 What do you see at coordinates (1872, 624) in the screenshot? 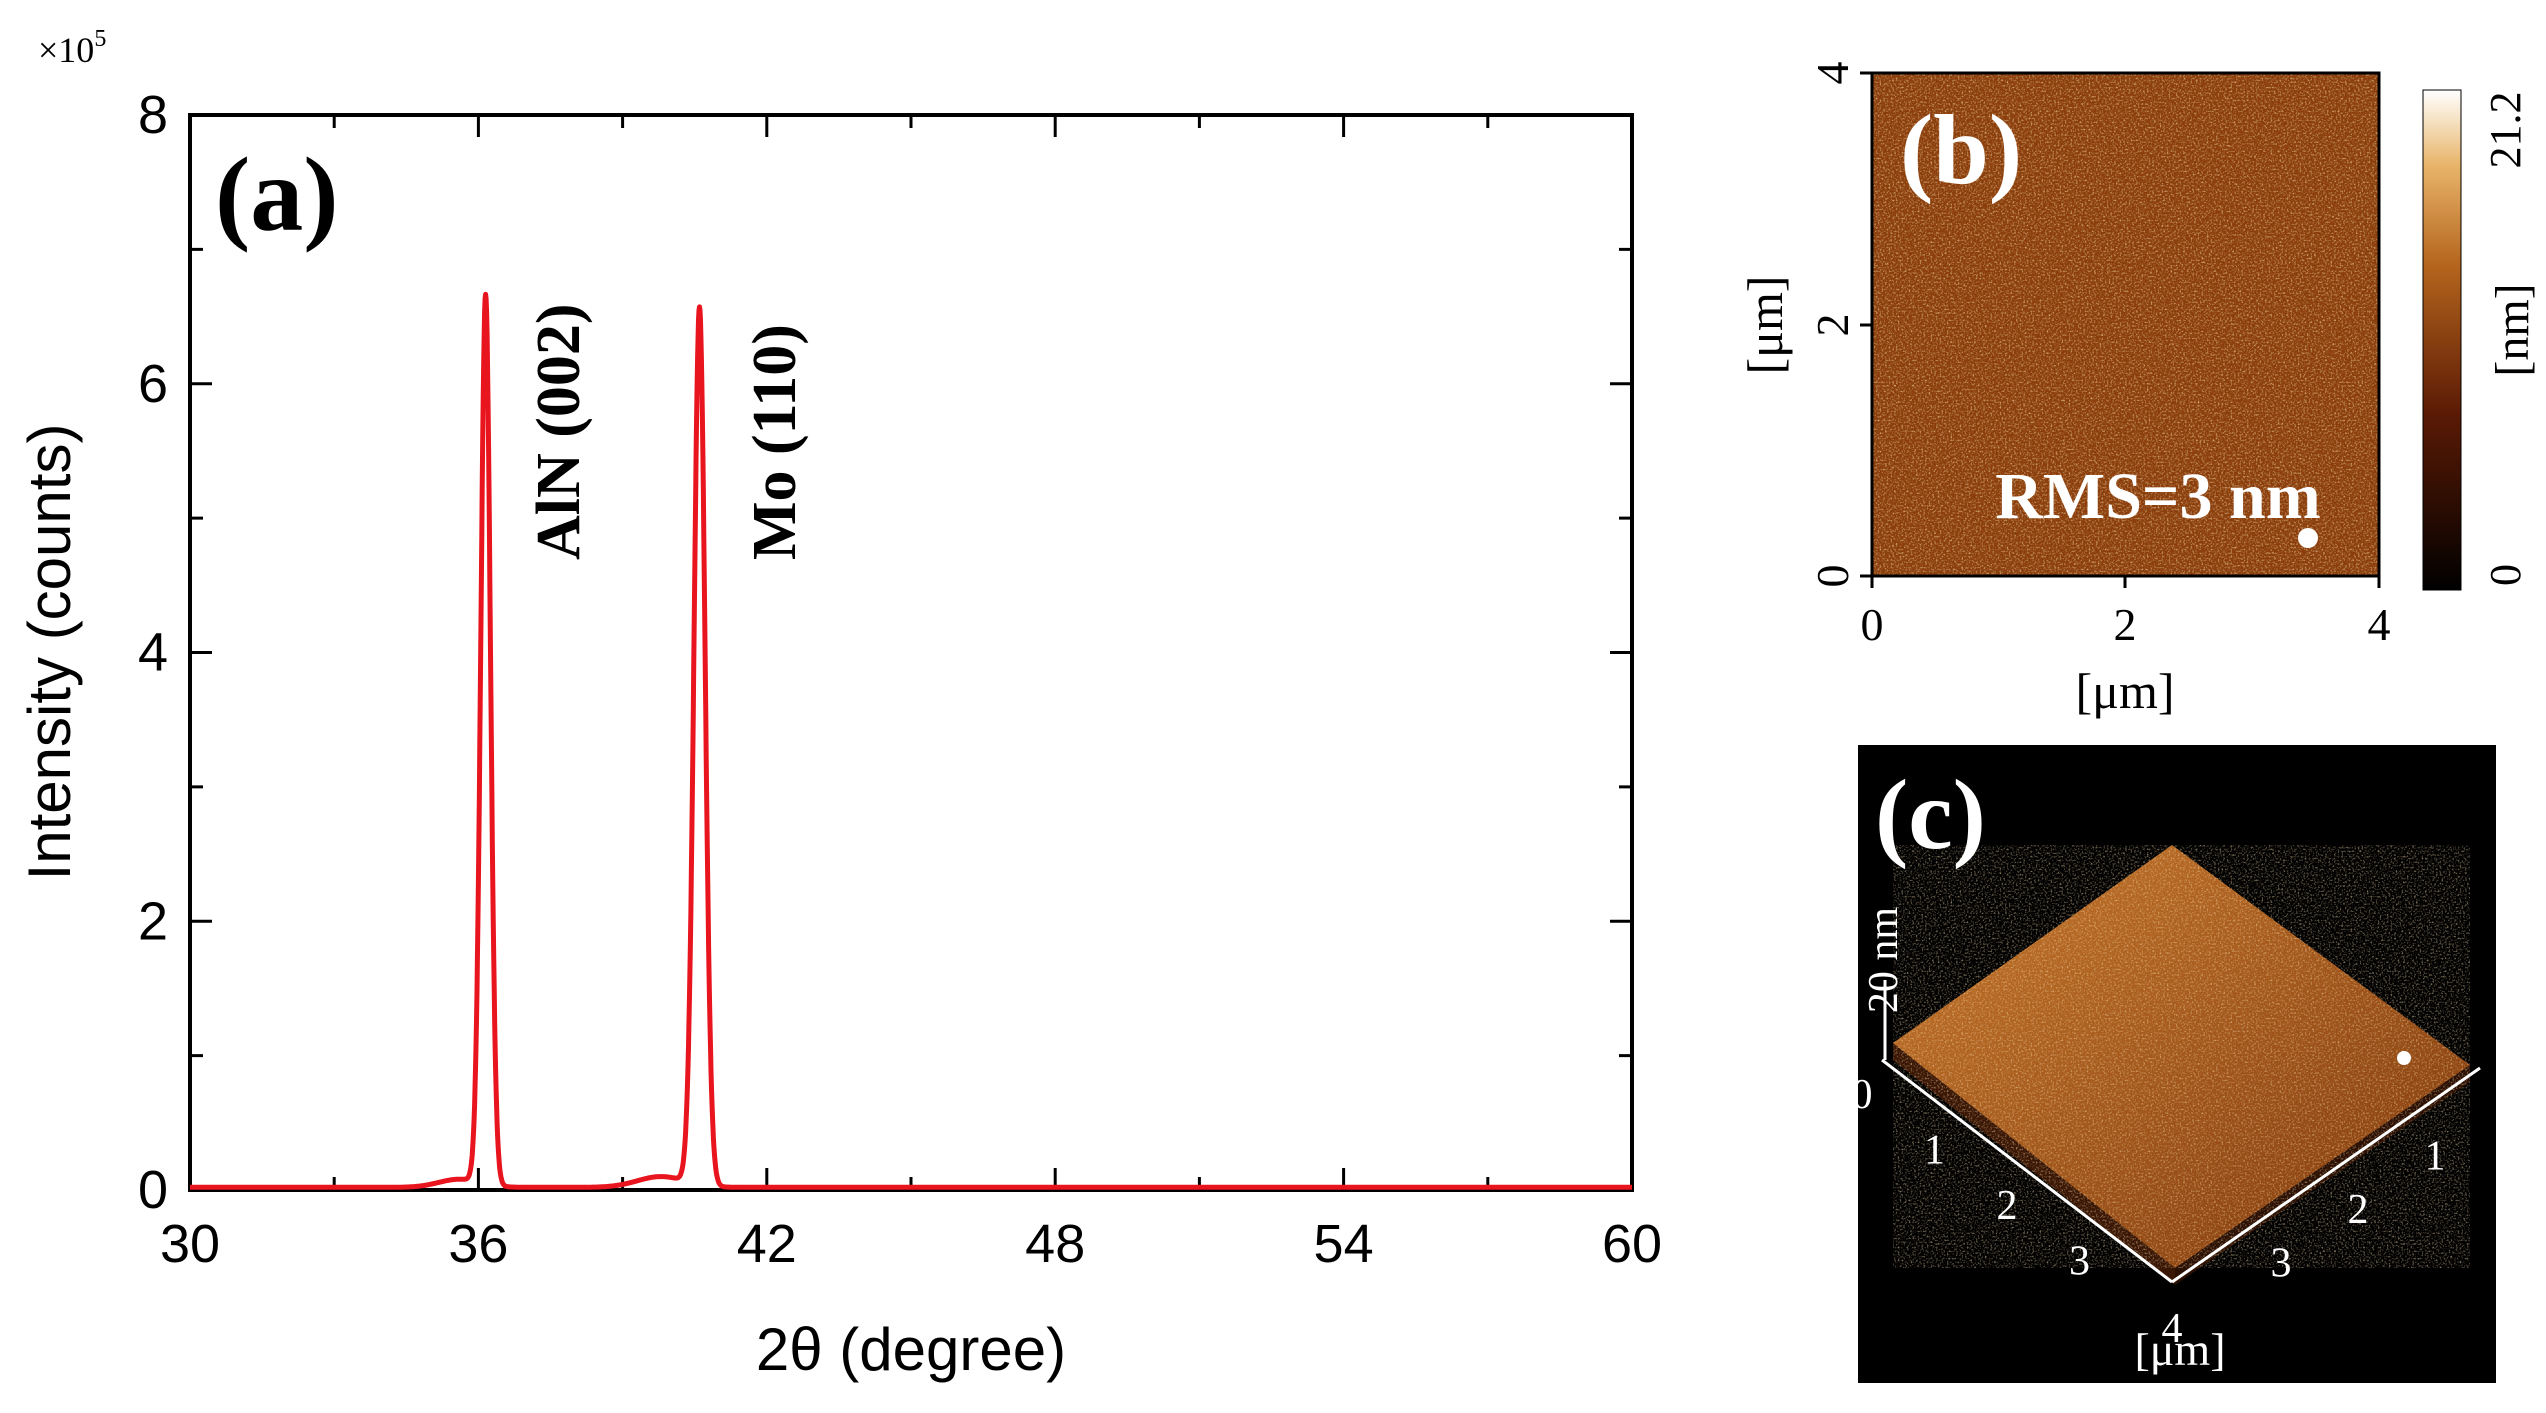
I see `b-xtick-0: 0` at bounding box center [1872, 624].